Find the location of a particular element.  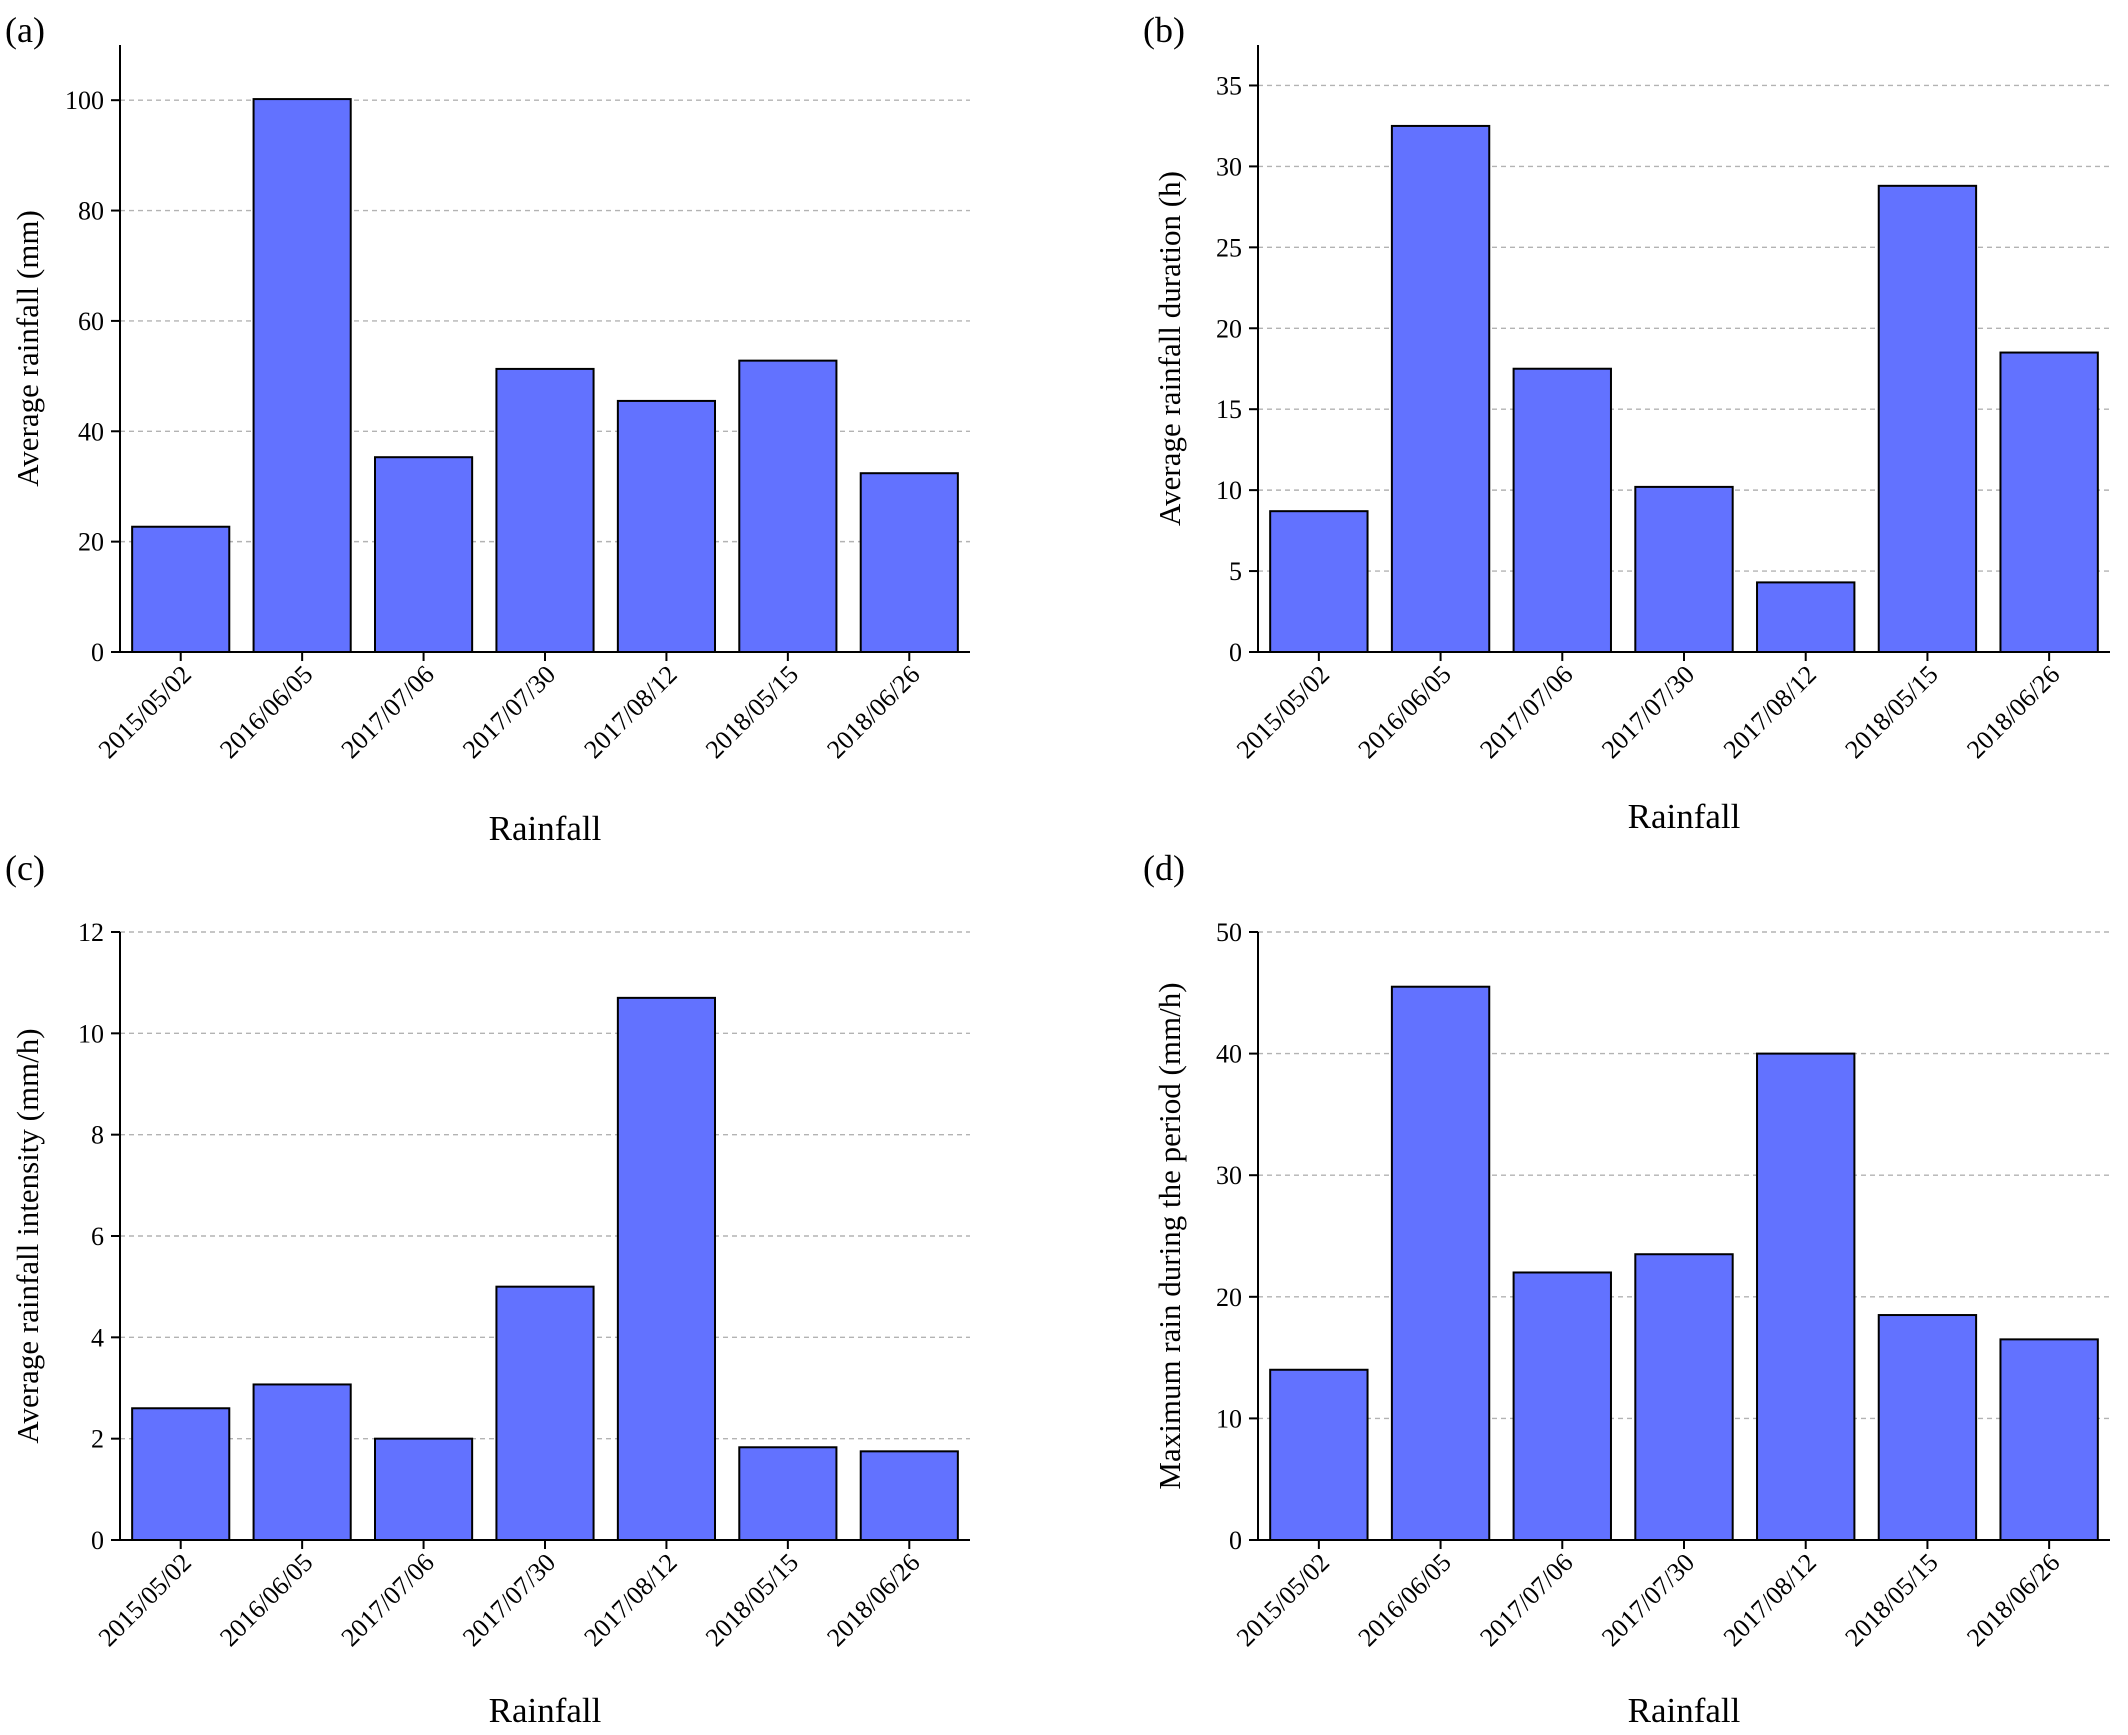

panel-label: (d) is located at coordinates (1164, 868).